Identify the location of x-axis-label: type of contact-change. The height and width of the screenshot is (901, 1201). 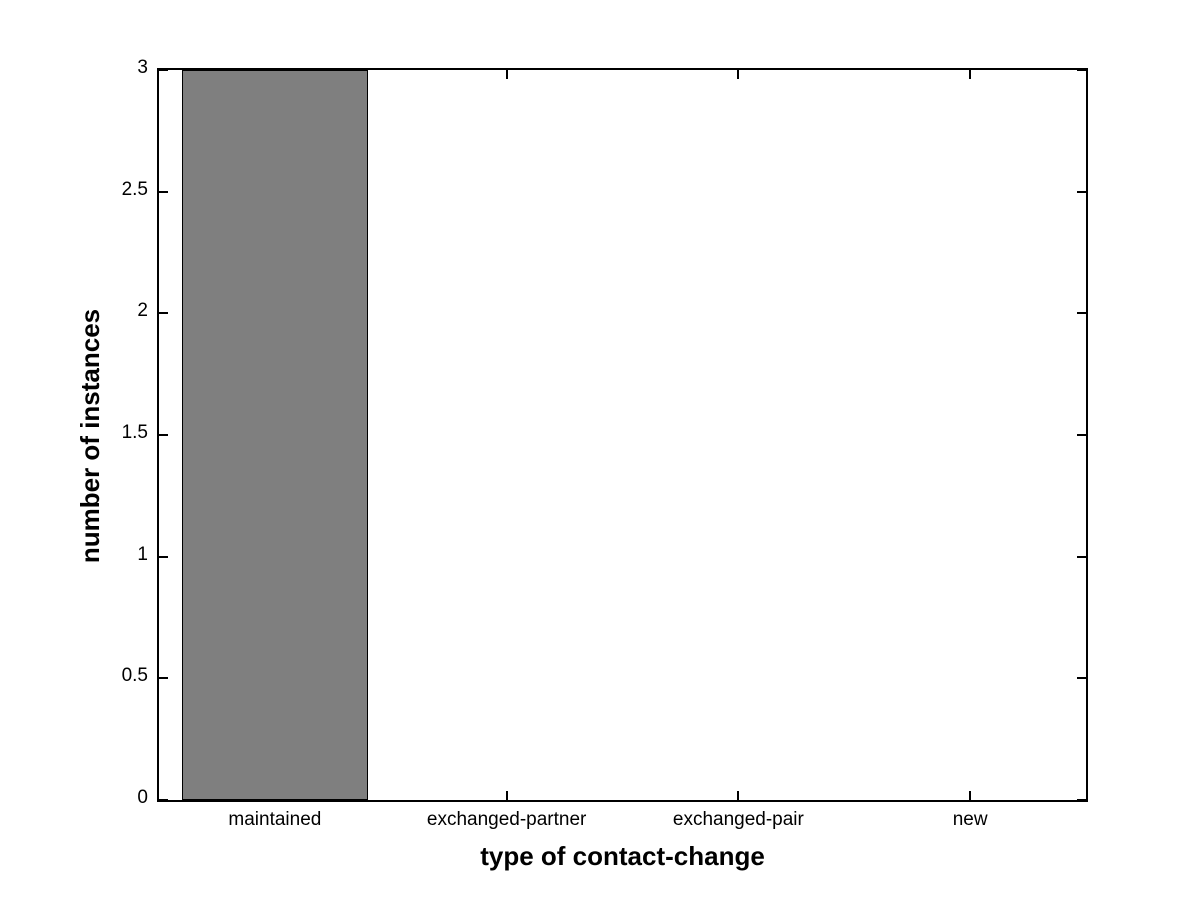
(622, 856).